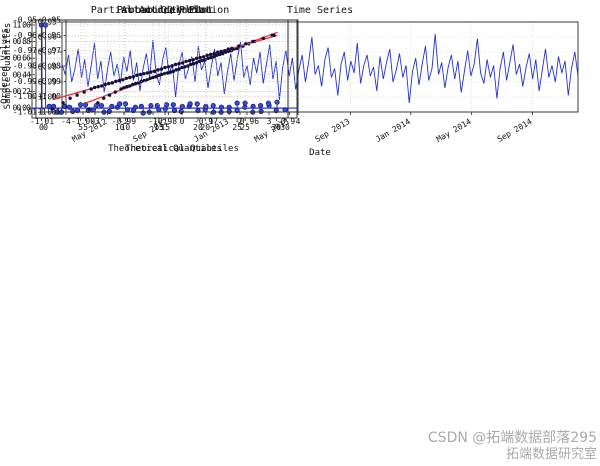  What do you see at coordinates (5, 66) in the screenshot?
I see `svg-text: Ordered Values` at bounding box center [5, 66].